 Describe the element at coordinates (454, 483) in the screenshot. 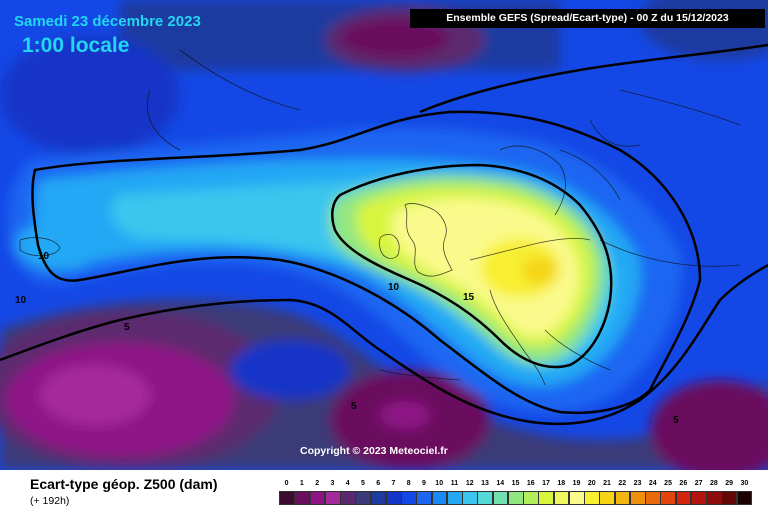

I see `legend-value-label: 11` at that location.